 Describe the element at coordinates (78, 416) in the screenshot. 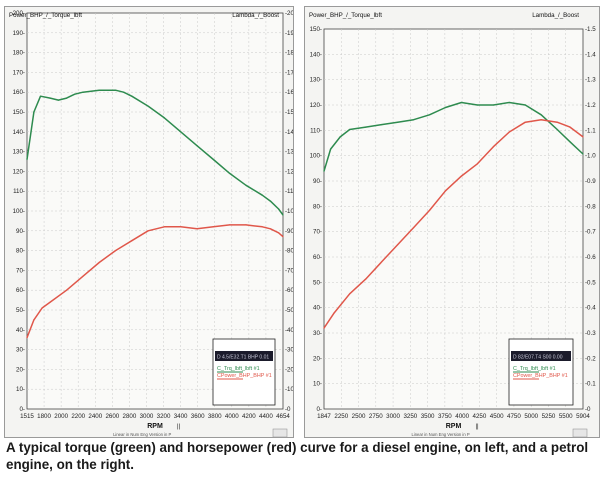

I see `x-tick-label: 2200` at that location.